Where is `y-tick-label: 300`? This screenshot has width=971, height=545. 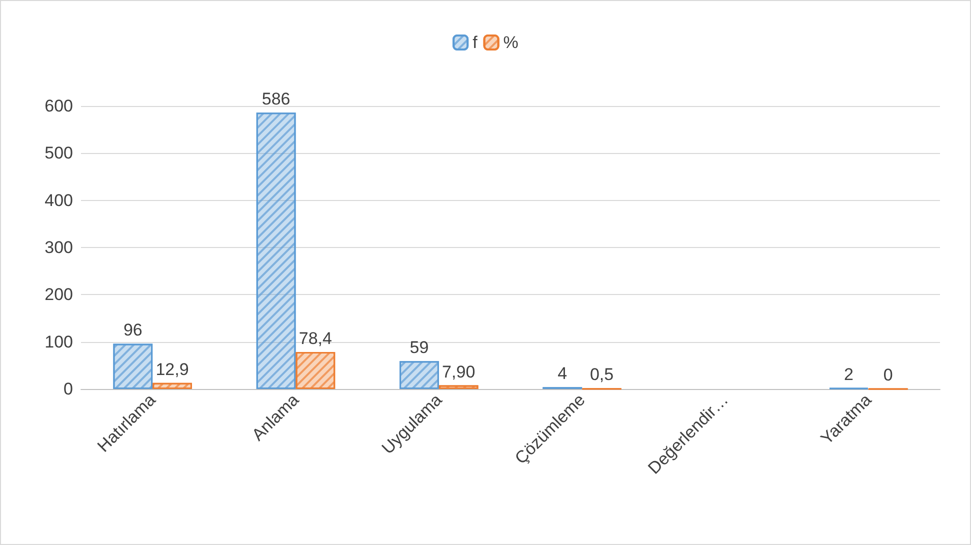 y-tick-label: 300 is located at coordinates (58, 247).